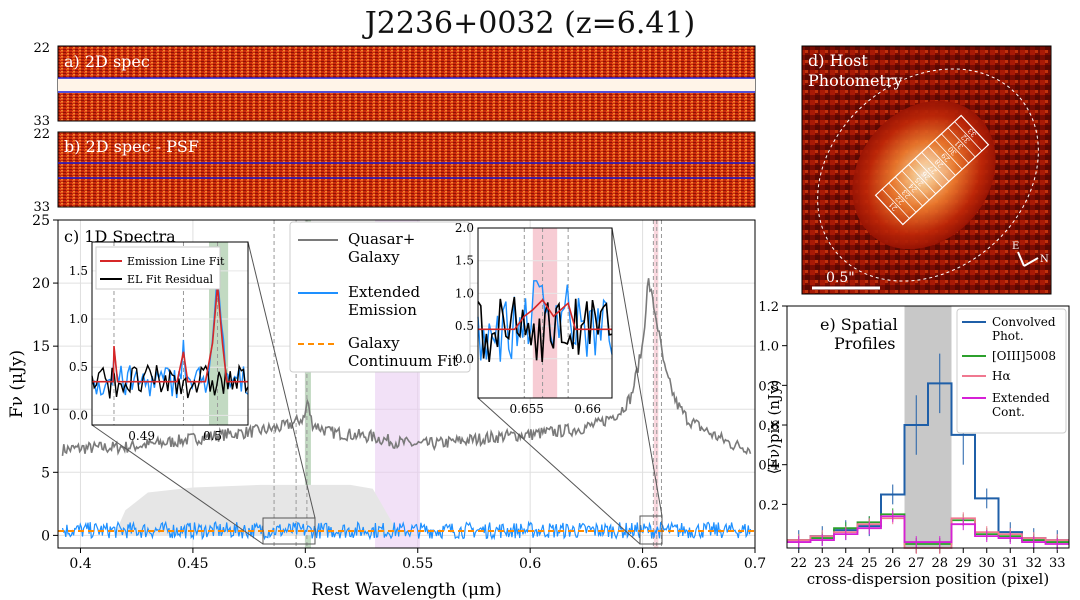  Describe the element at coordinates (1008, 336) in the screenshot. I see `legend-entry: Phot.` at that location.